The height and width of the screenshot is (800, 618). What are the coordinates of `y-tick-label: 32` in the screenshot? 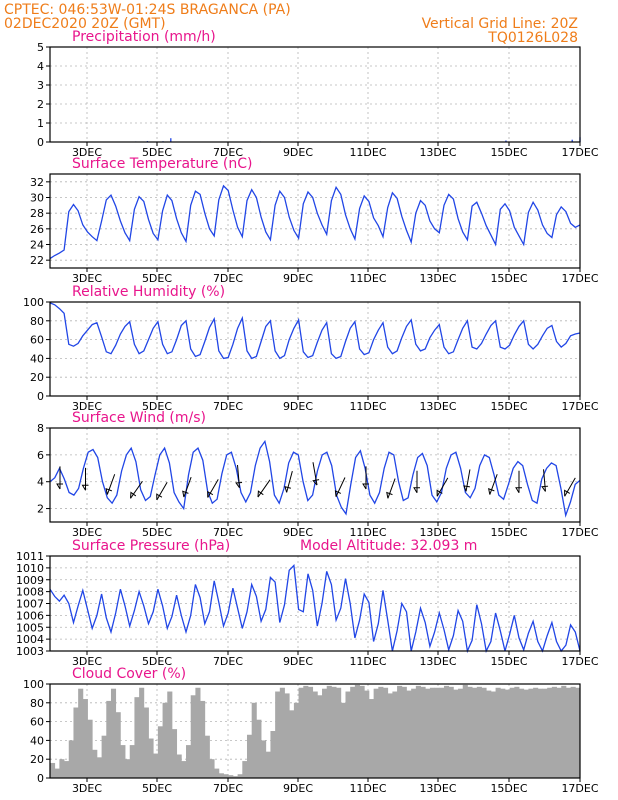 It's located at (37, 182).